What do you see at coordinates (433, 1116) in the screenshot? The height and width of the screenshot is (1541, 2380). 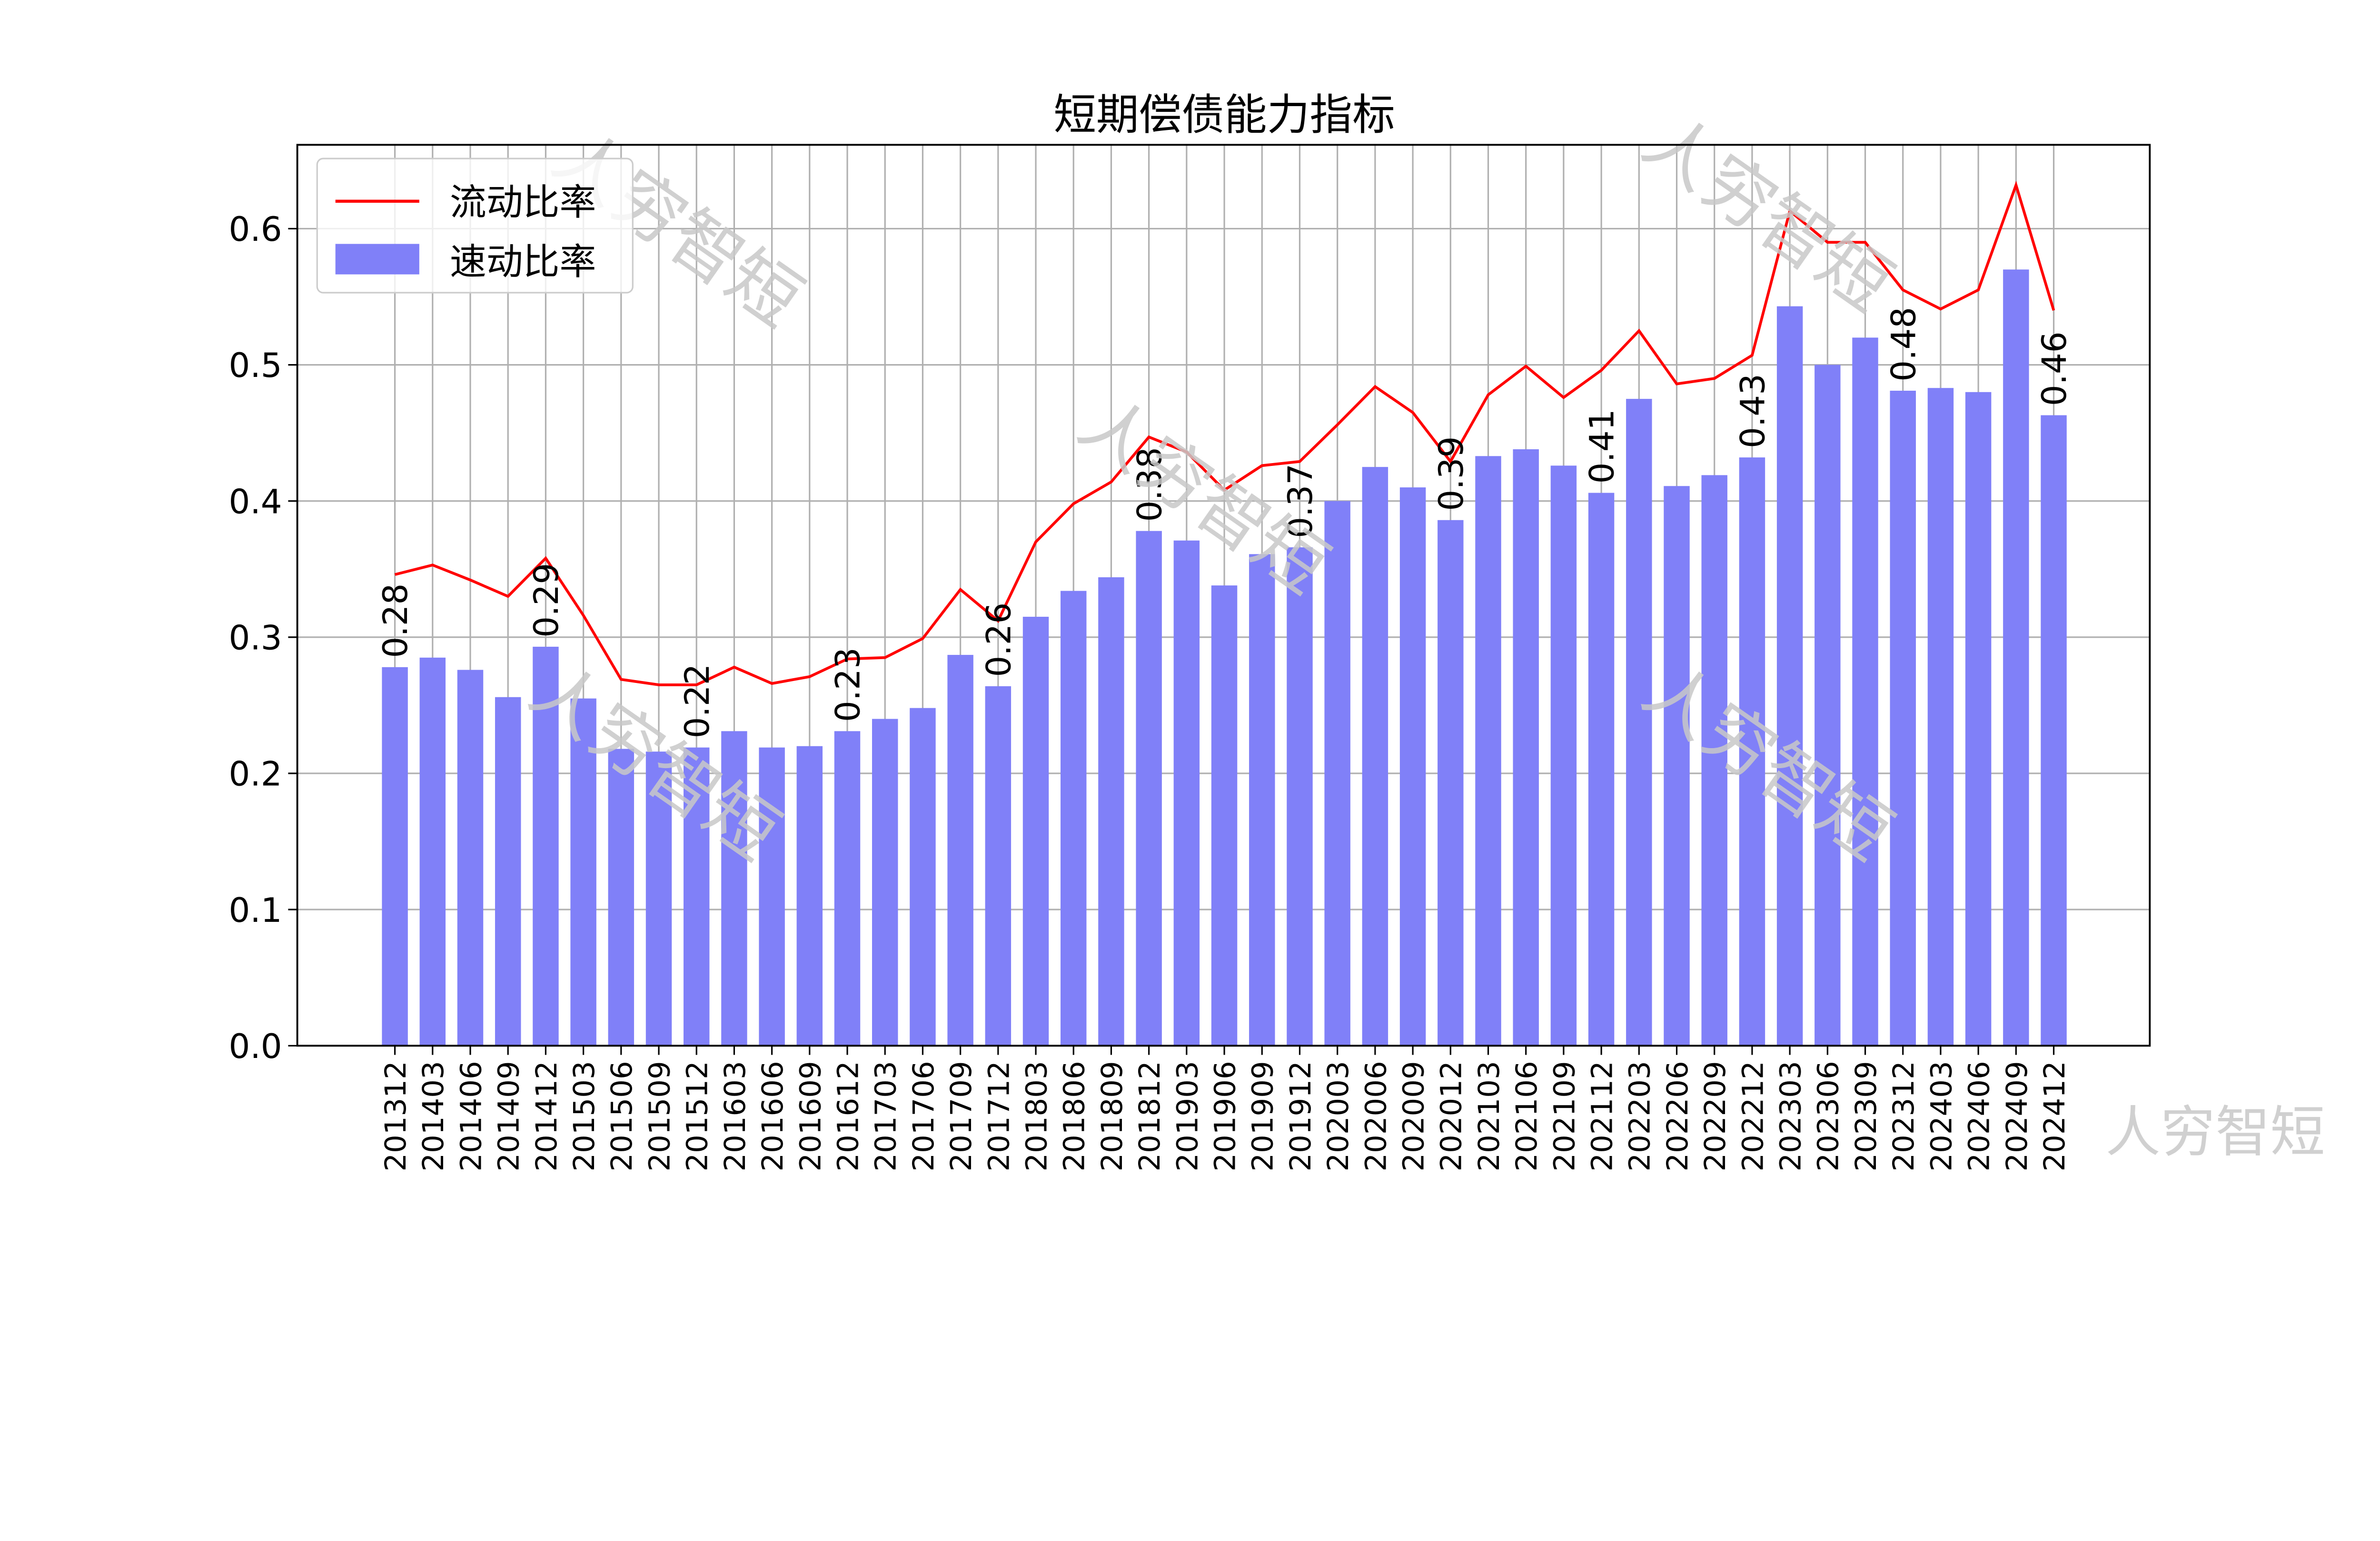 I see `x-tick-label: 201403` at bounding box center [433, 1116].